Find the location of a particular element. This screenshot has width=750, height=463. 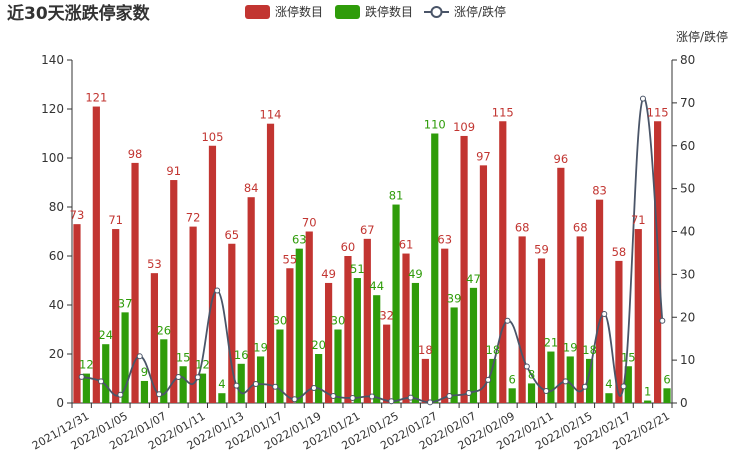

legend-item-limit-up: 涨停数目 is located at coordinates (284, 11).